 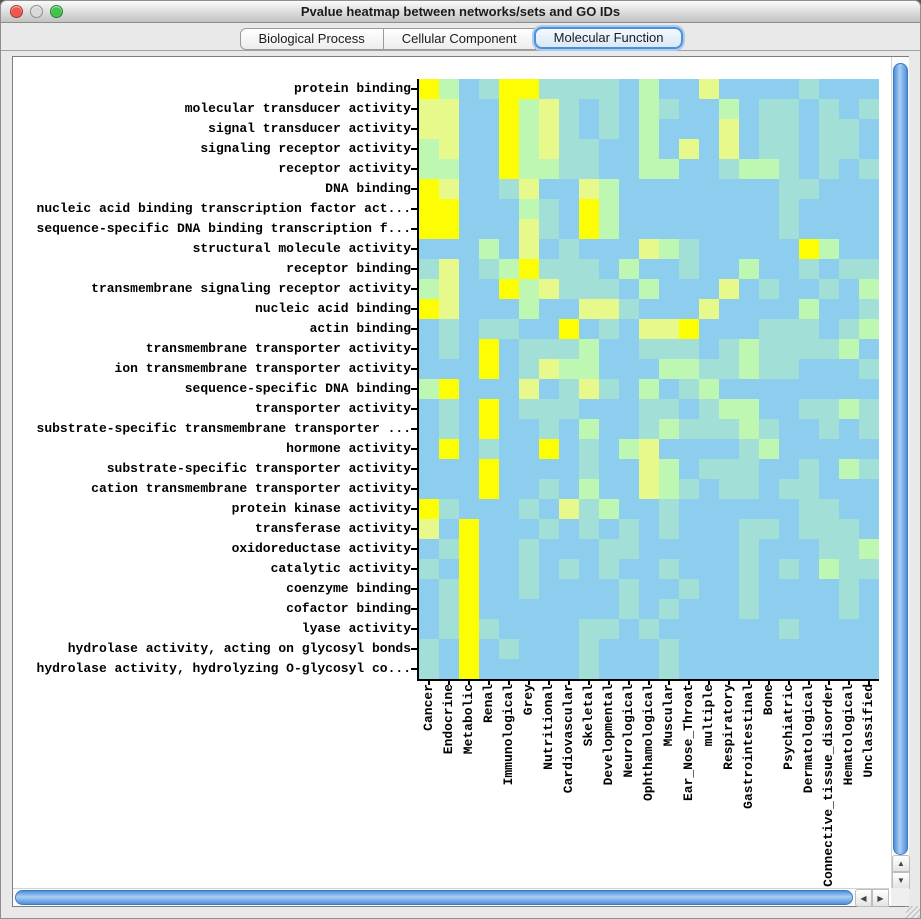 What do you see at coordinates (16, 11) in the screenshot?
I see `close-button` at bounding box center [16, 11].